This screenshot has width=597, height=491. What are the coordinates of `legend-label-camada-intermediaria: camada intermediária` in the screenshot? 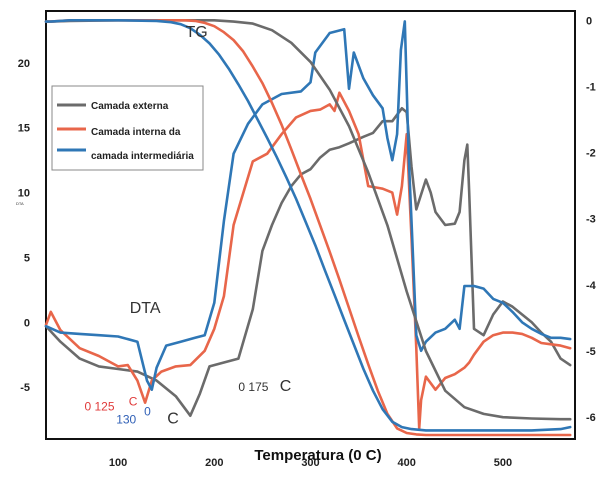 It's located at (142, 156).